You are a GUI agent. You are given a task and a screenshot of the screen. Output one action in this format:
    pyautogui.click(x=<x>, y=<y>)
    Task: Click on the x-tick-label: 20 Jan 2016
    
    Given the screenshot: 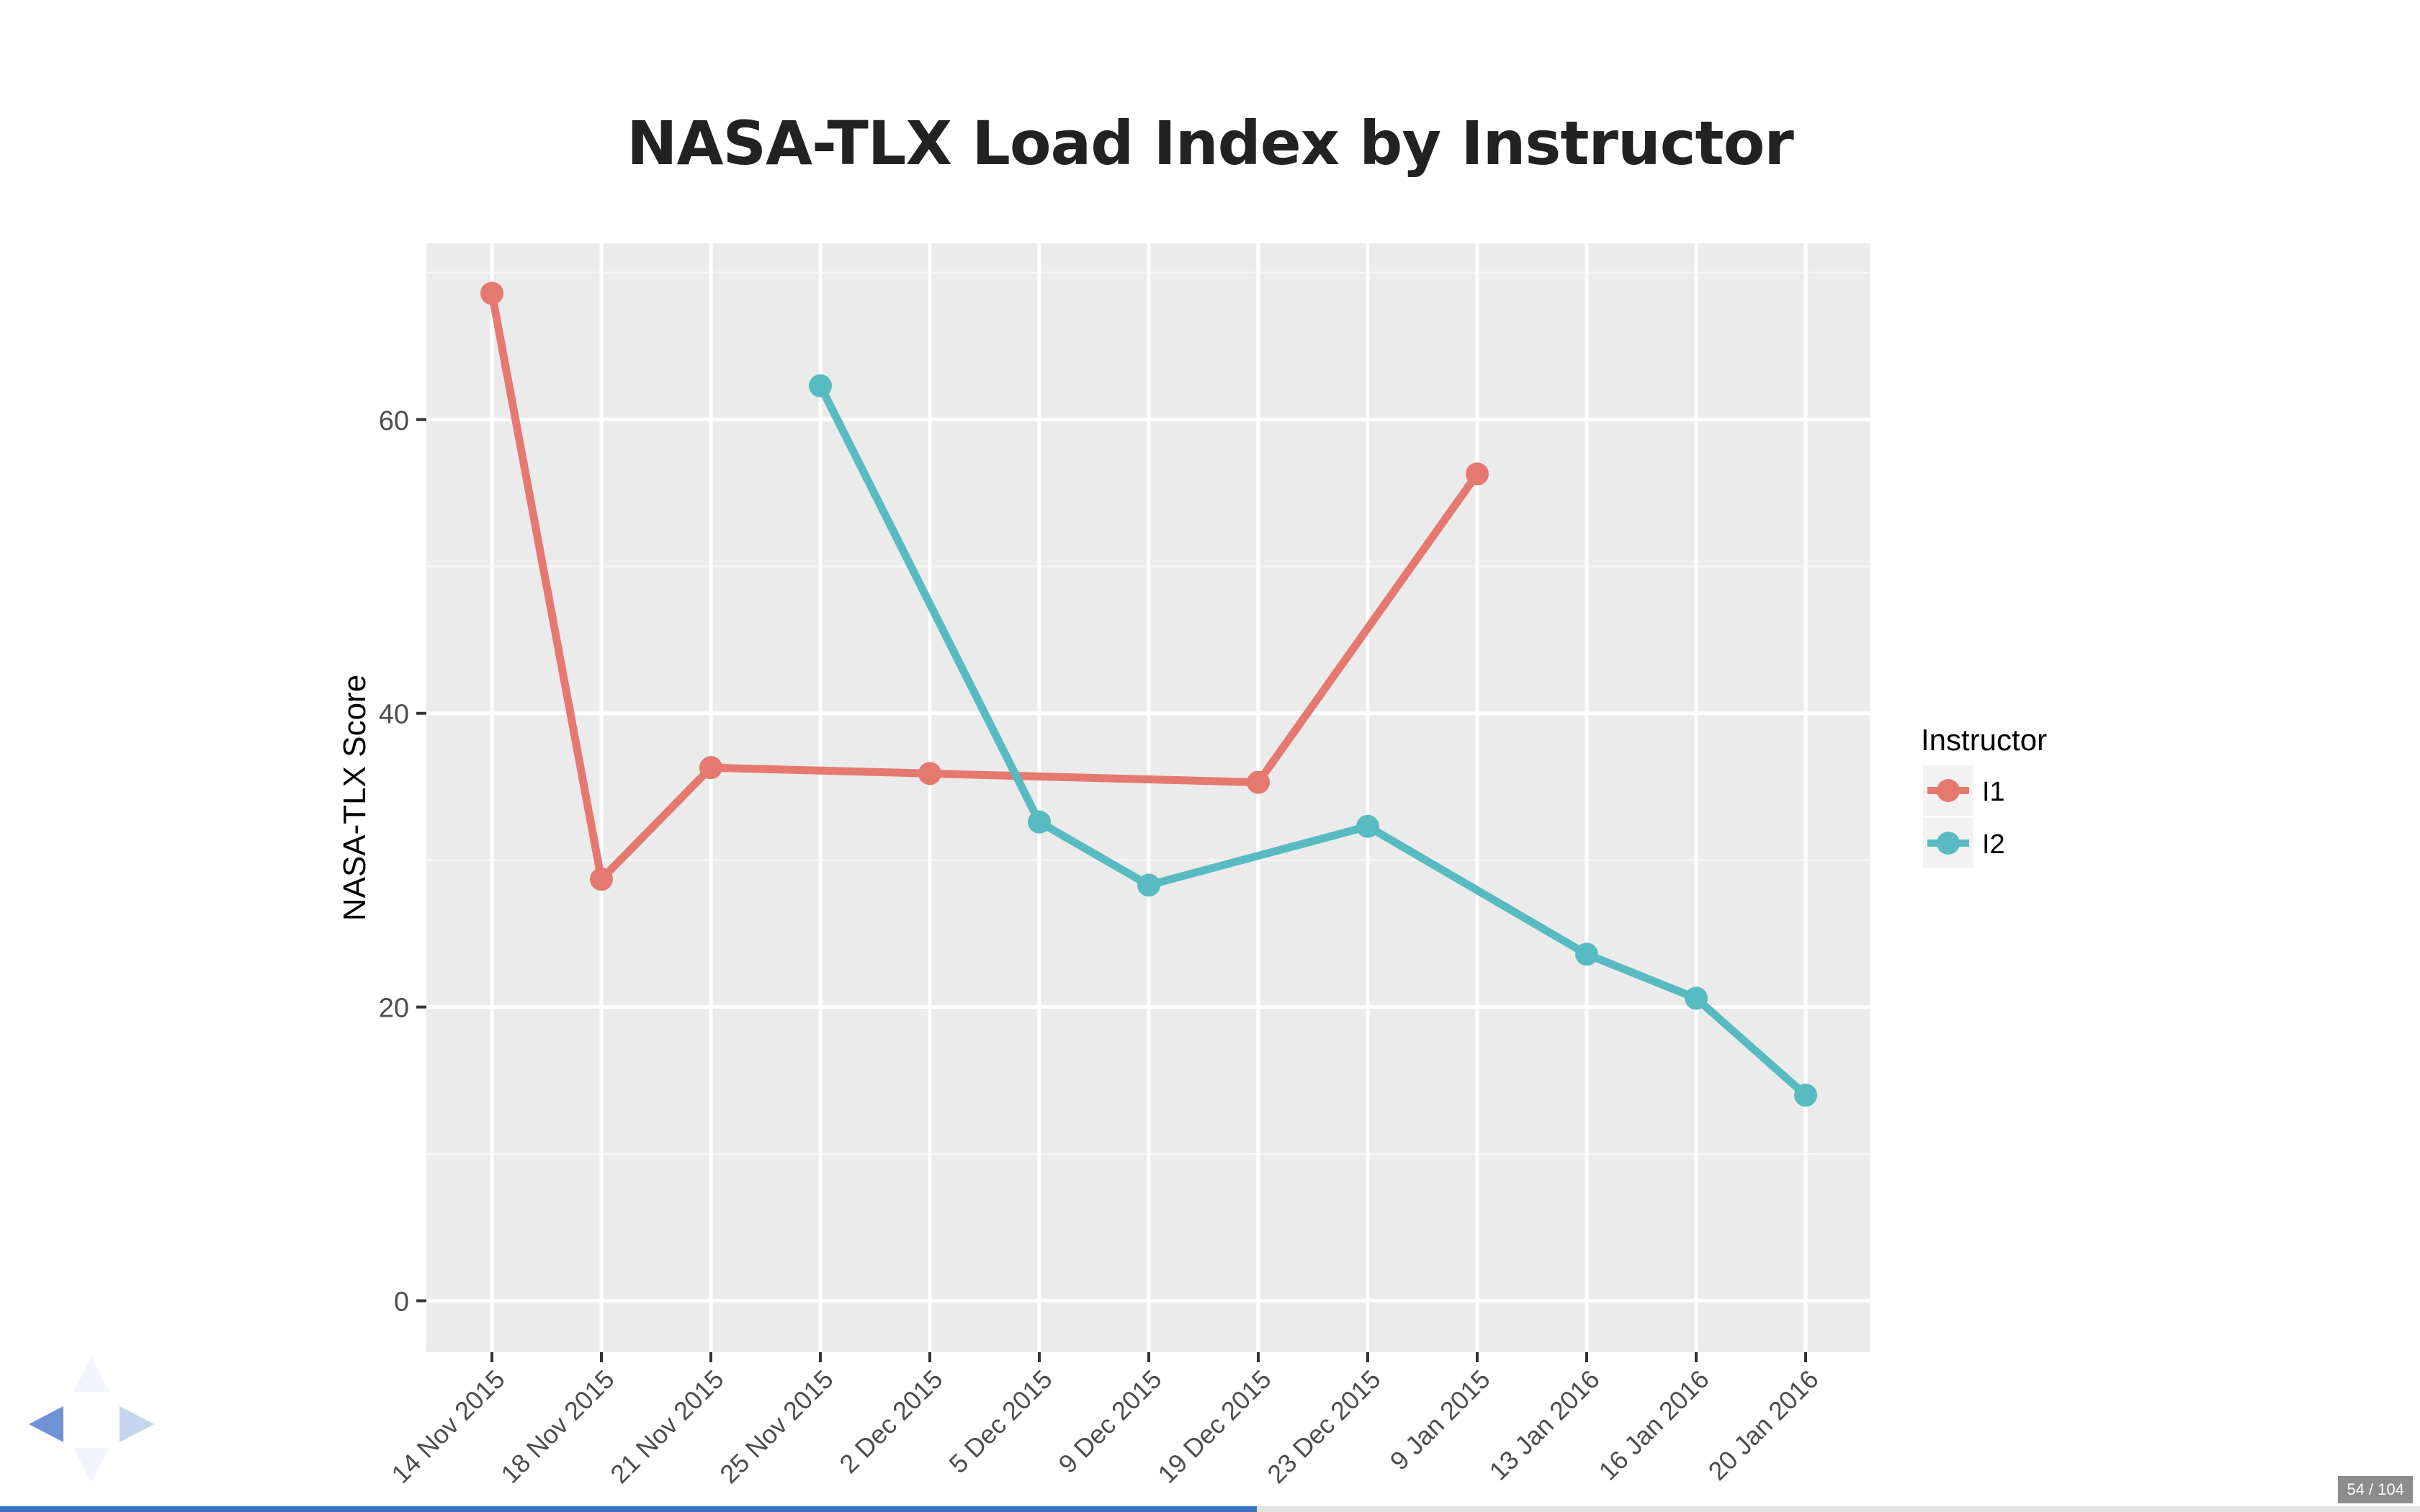 What is the action you would take?
    pyautogui.click(x=1763, y=1425)
    